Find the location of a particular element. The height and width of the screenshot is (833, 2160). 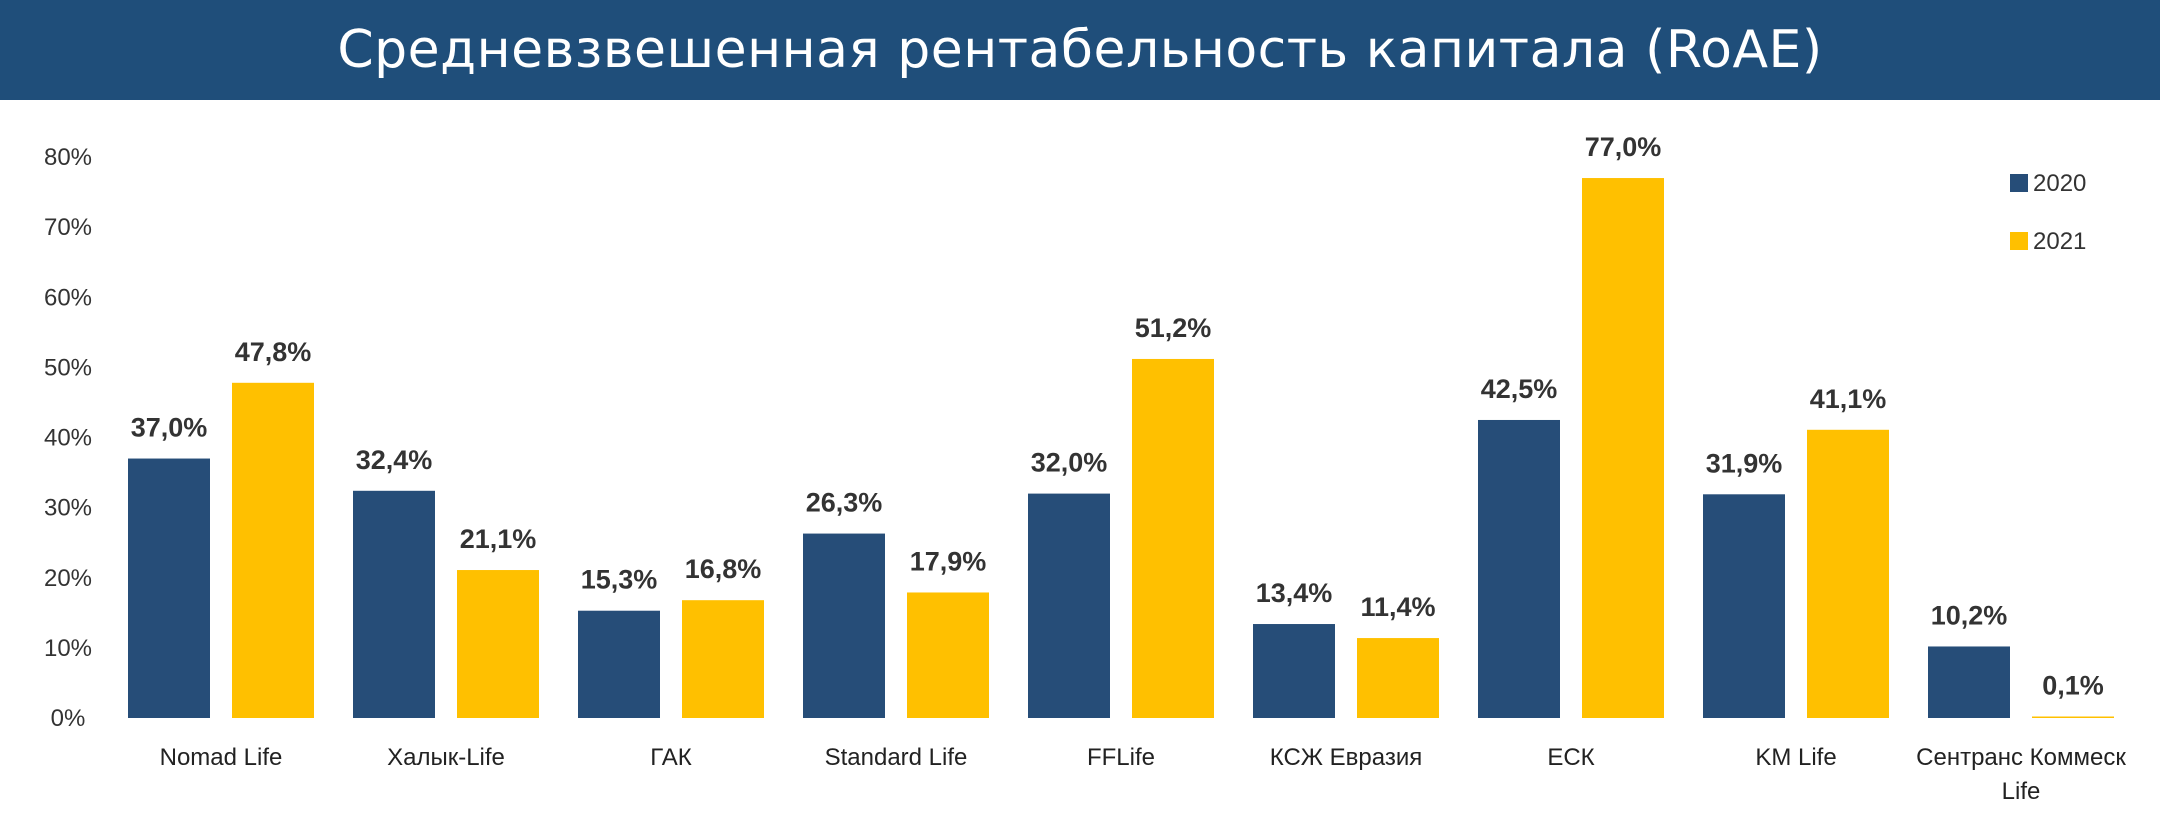

category-label: Nomad Life is located at coordinates (221, 757).